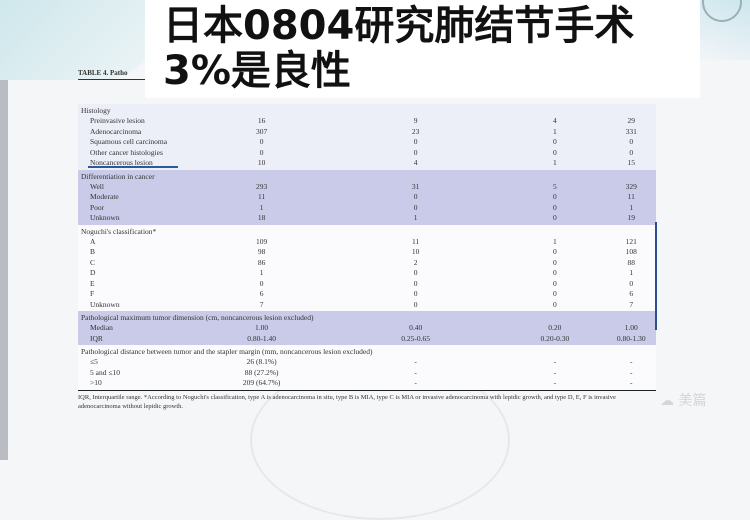 Image resolution: width=750 pixels, height=520 pixels. Describe the element at coordinates (133, 167) in the screenshot. I see `annotation-underline` at that location.